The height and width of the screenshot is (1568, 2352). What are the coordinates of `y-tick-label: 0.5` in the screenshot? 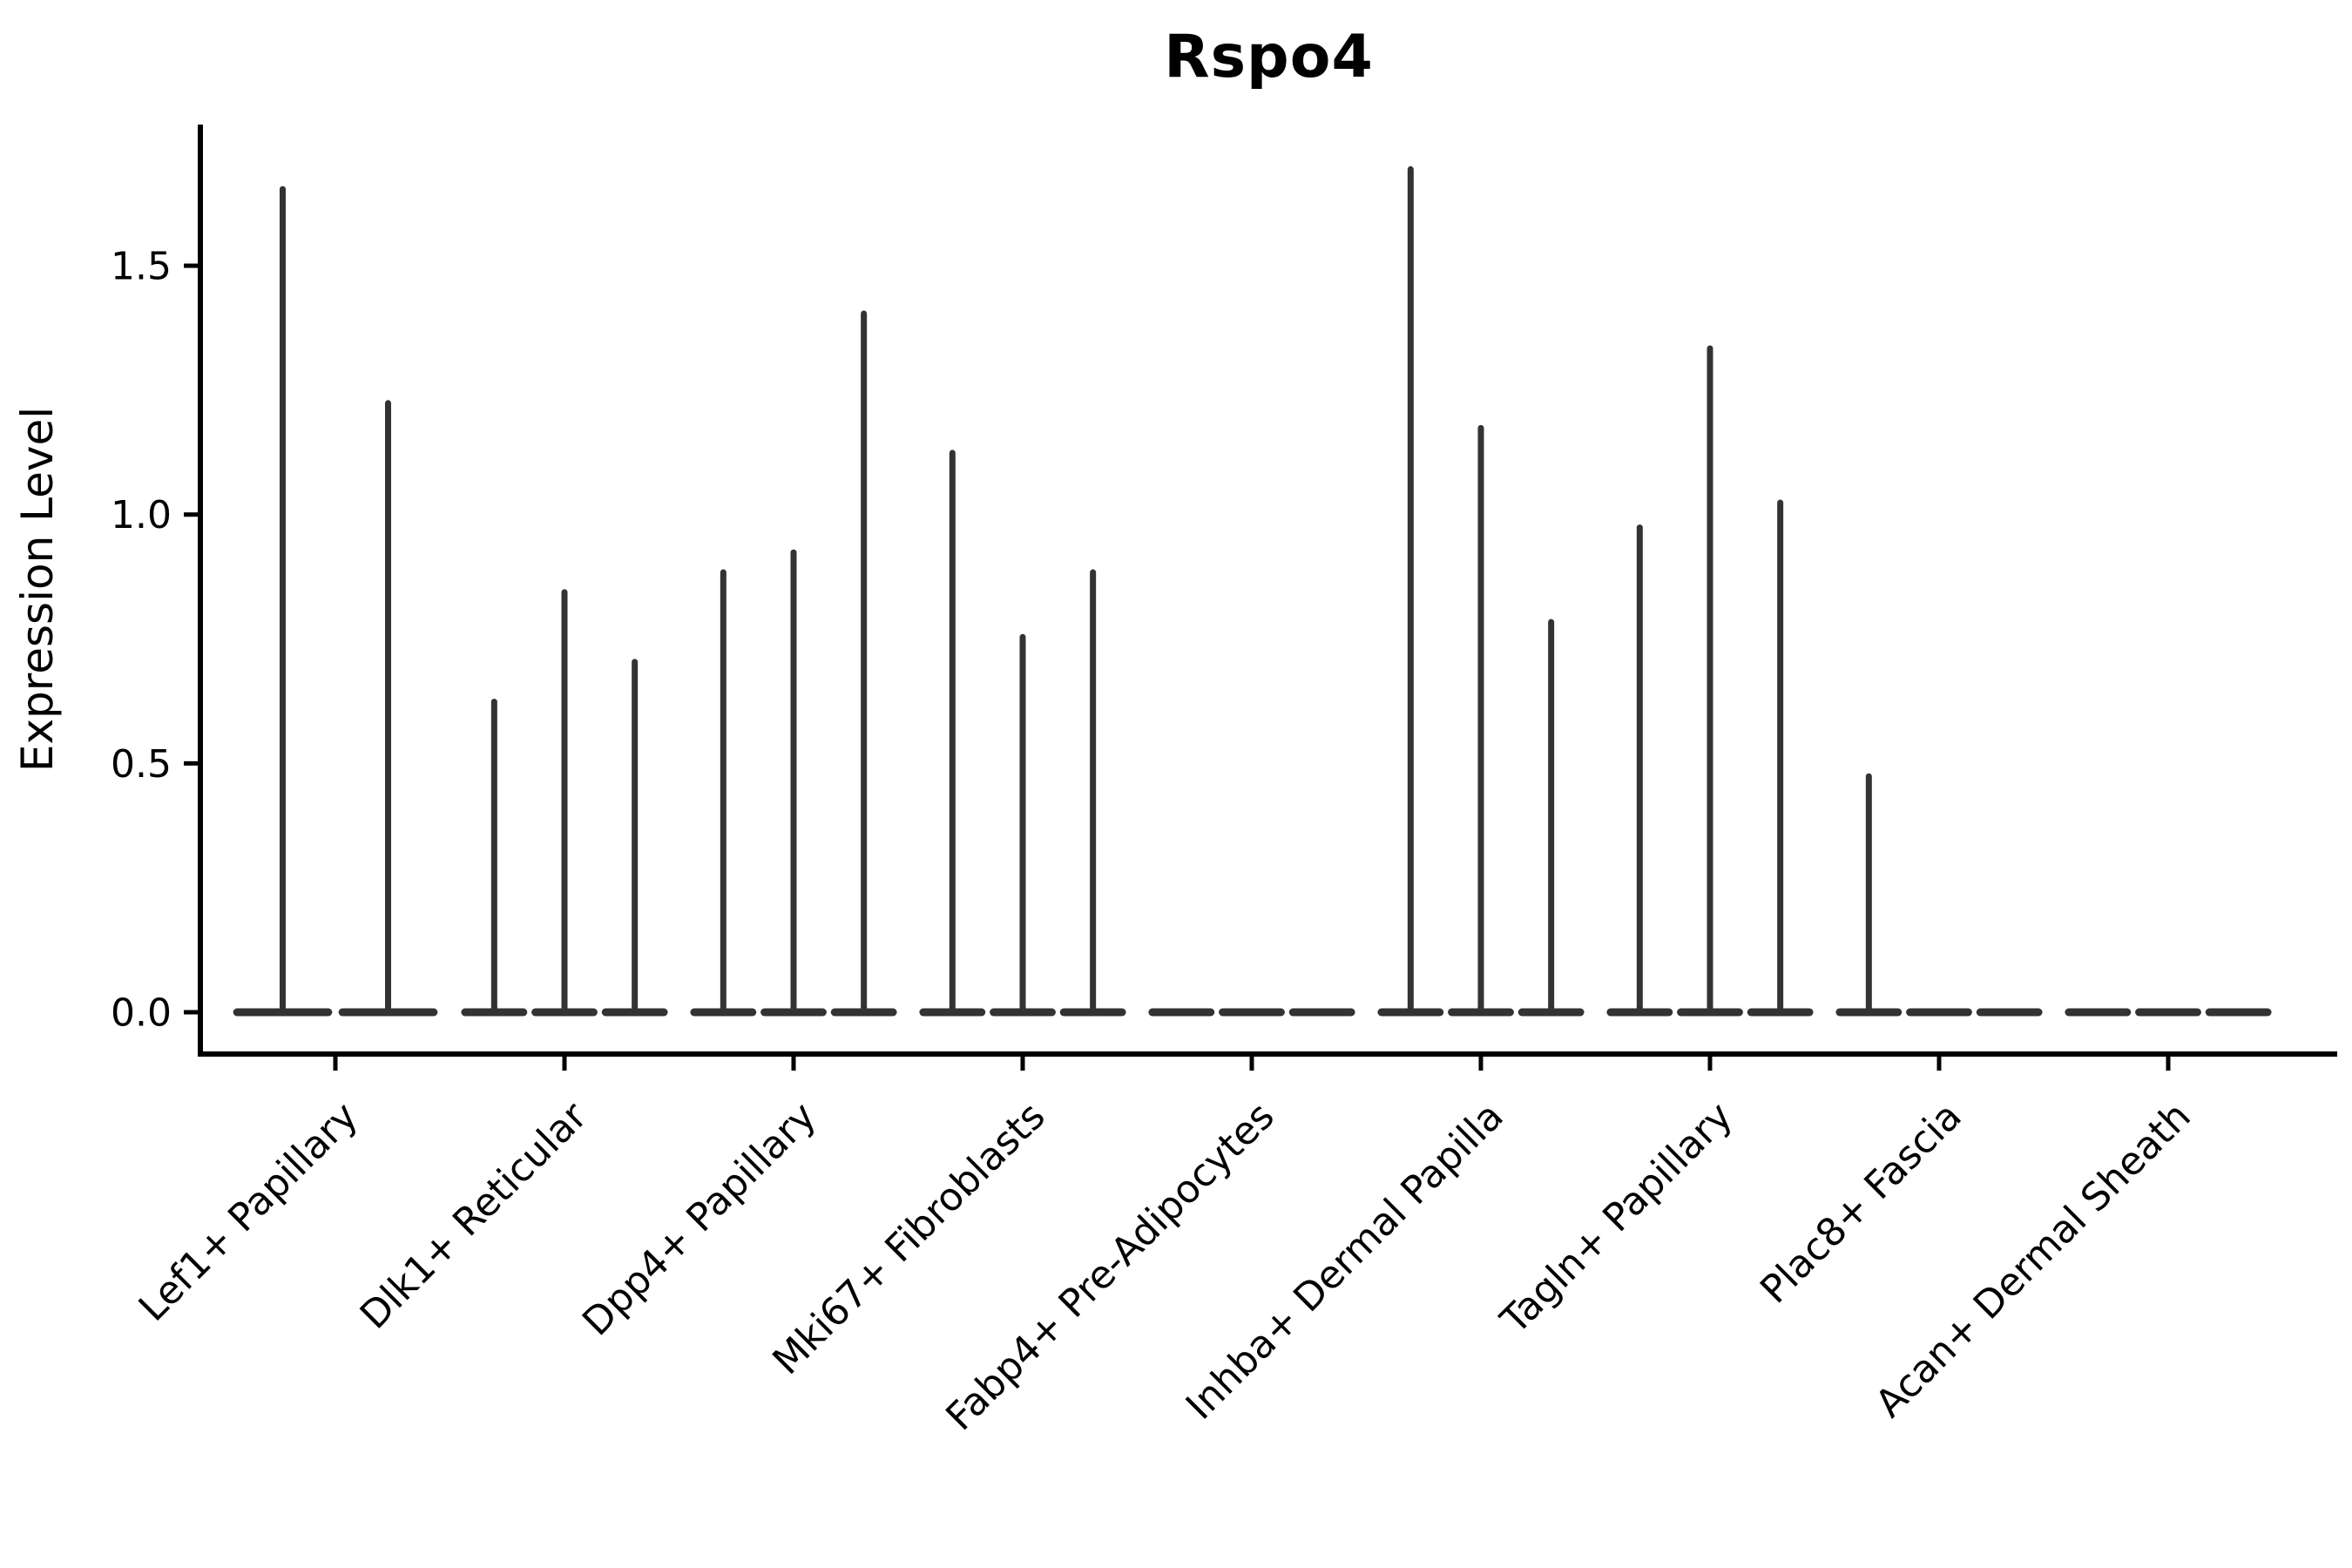 It's located at (141, 764).